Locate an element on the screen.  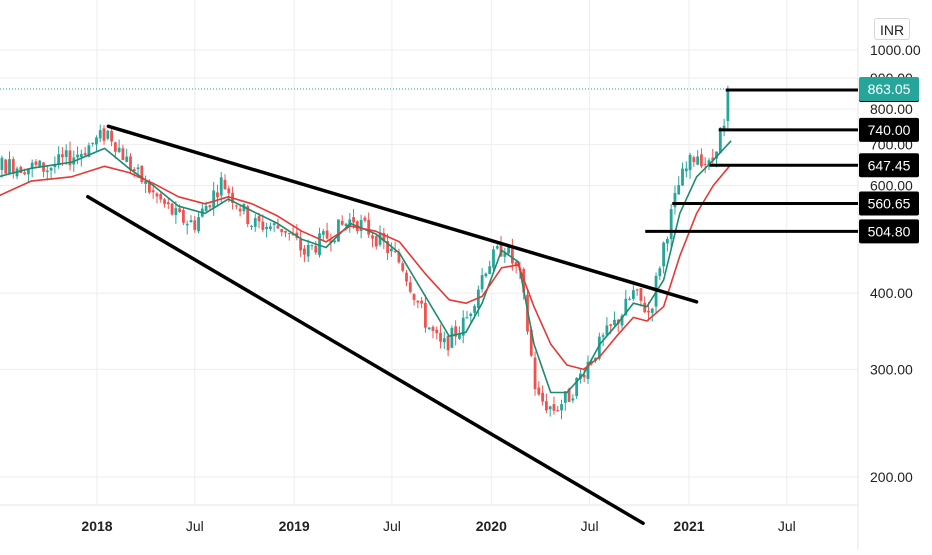
last-price-label: 863.05 is located at coordinates (889, 89).